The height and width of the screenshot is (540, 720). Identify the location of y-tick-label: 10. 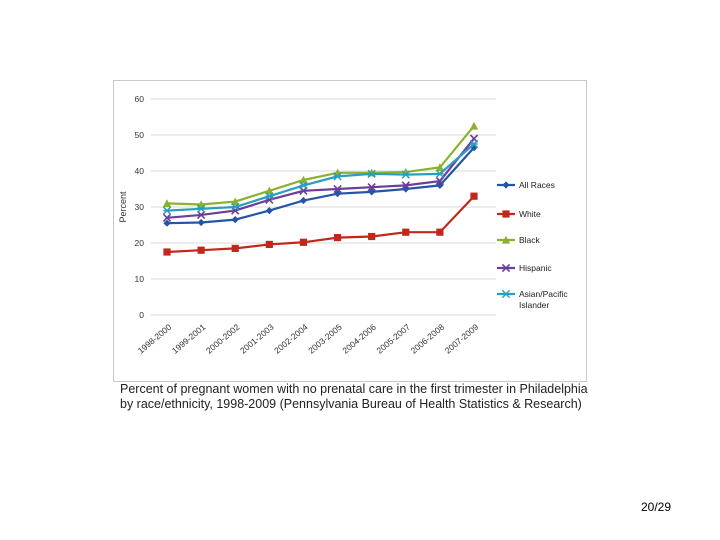
(140, 279).